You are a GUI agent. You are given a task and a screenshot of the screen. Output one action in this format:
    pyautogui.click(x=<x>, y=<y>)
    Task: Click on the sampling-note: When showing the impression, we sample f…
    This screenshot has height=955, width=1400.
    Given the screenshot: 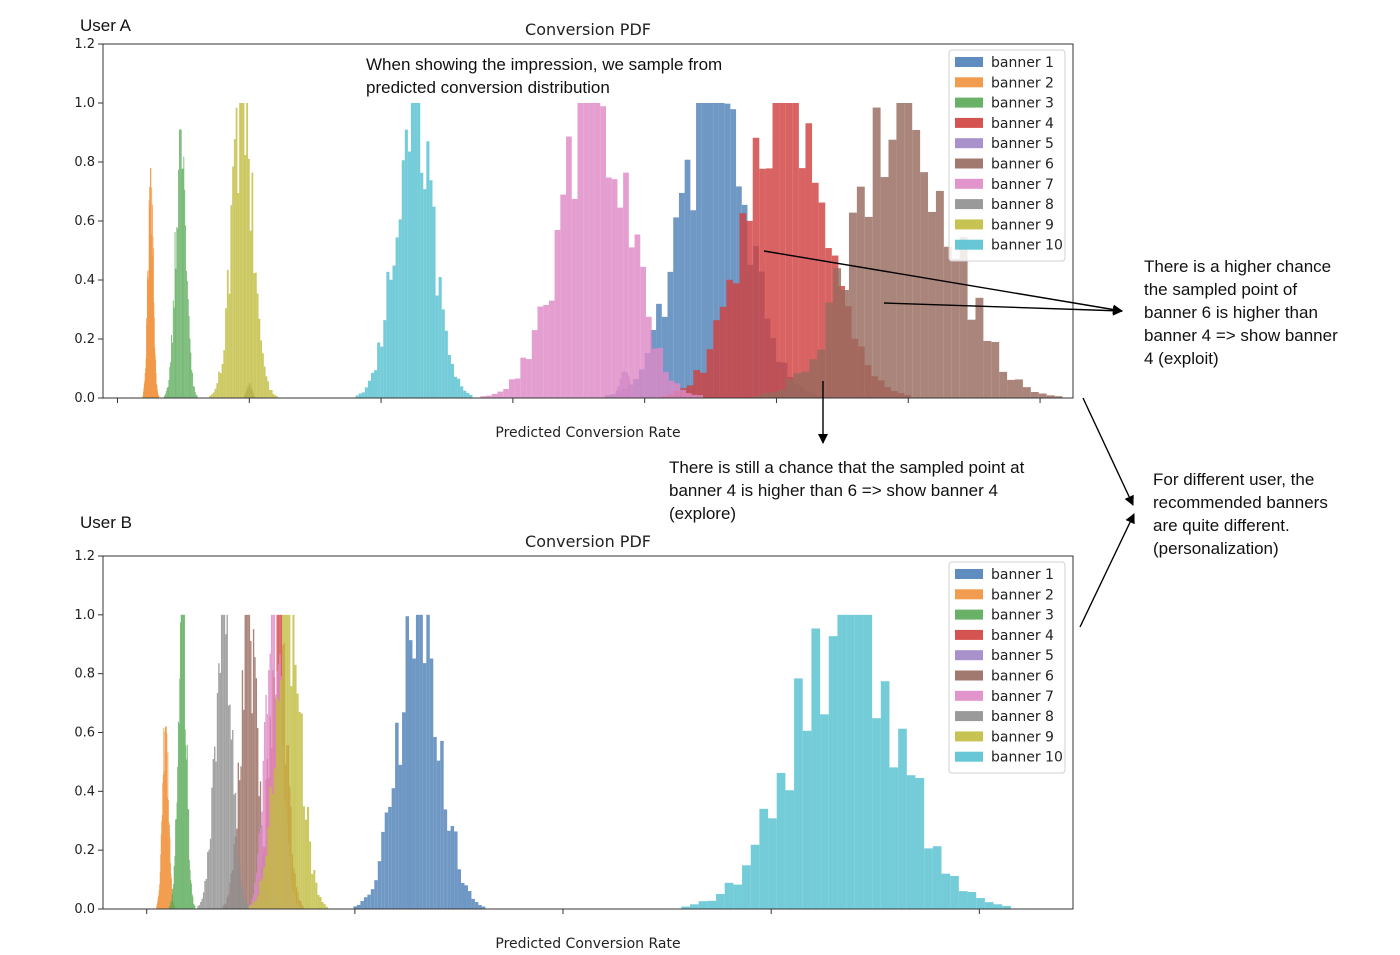 What is the action you would take?
    pyautogui.click(x=546, y=76)
    